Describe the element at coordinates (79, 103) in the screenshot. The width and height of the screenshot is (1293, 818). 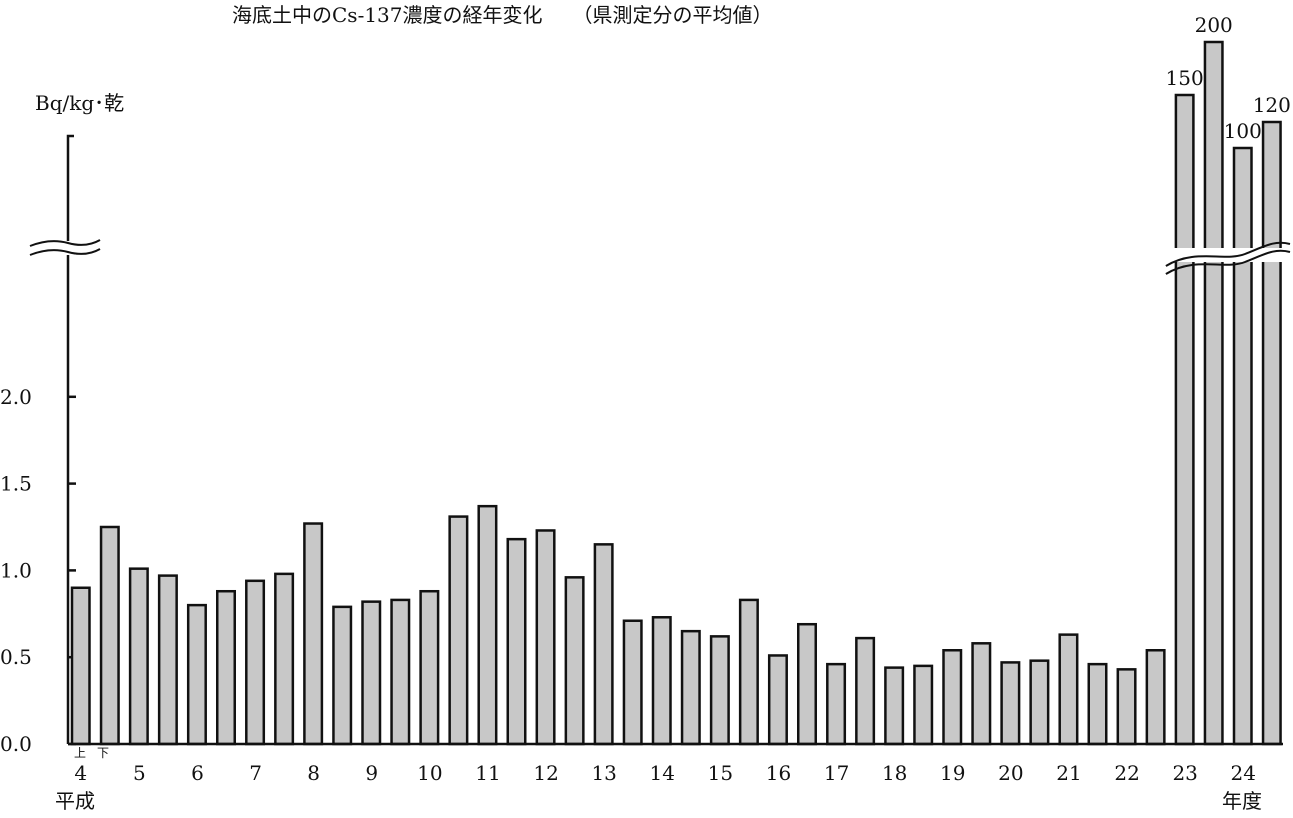
I see `y-axis-unit-label: Bq/kg･乾` at that location.